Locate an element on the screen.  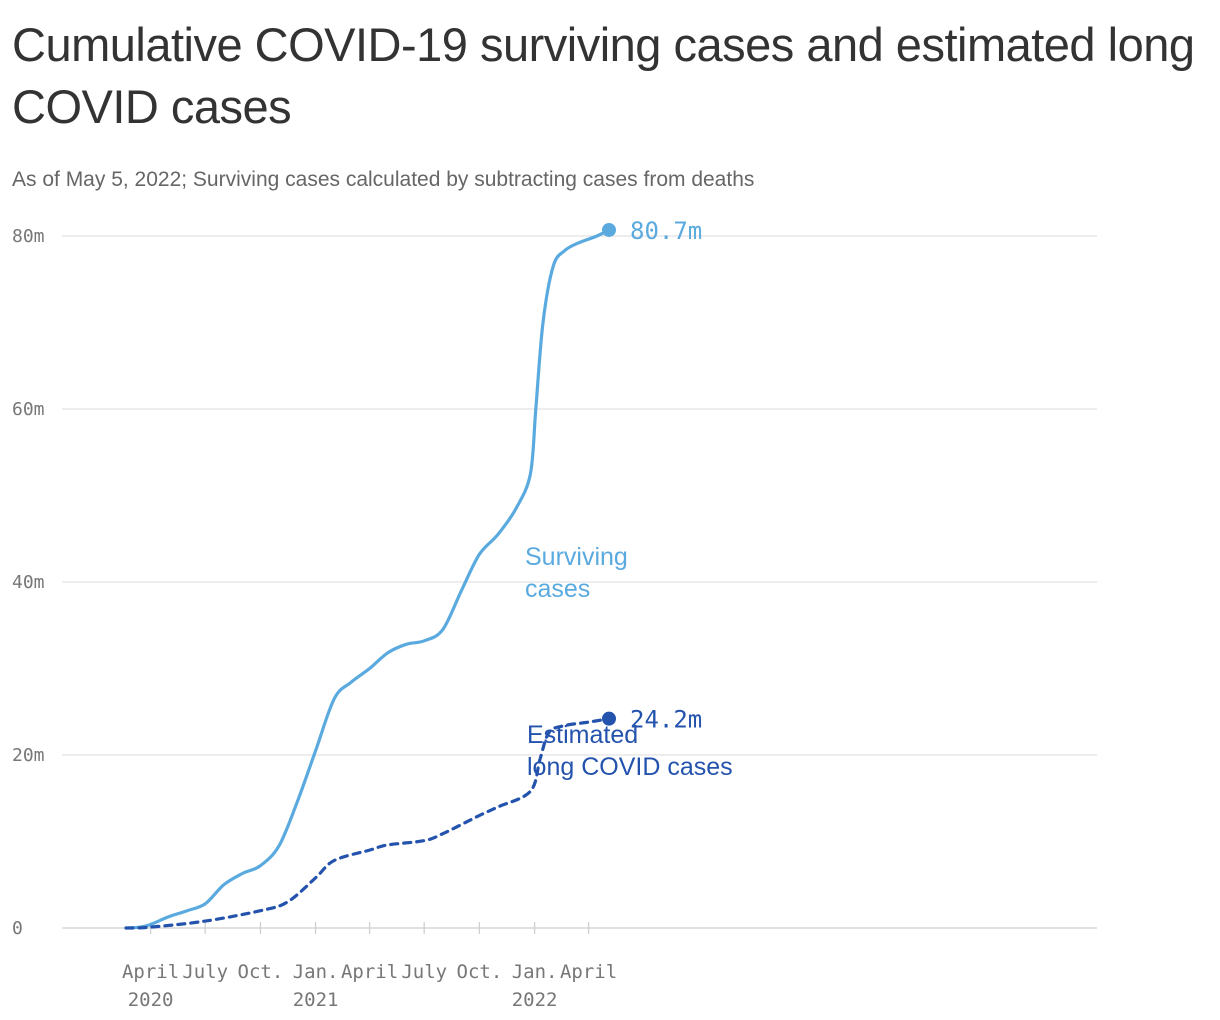
series-label: Estimated is located at coordinates (582, 735).